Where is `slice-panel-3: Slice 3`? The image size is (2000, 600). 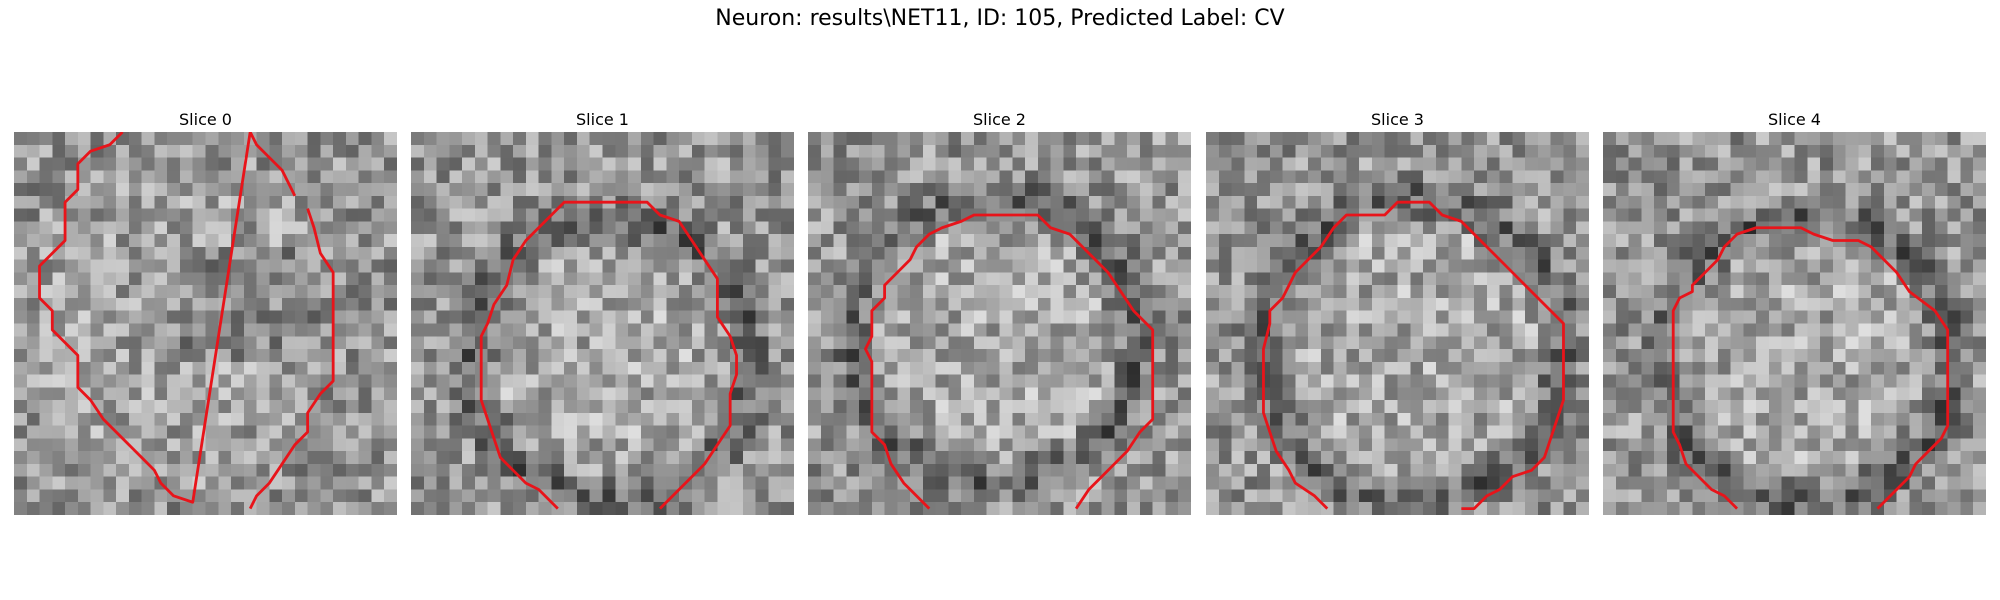 slice-panel-3: Slice 3 is located at coordinates (1397, 311).